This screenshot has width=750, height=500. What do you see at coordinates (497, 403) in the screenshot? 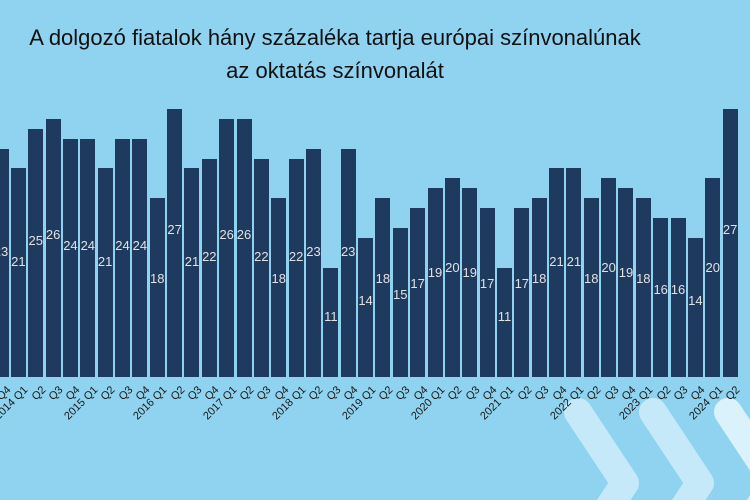
I see `x-tick-label: 2021 Q1` at bounding box center [497, 403].